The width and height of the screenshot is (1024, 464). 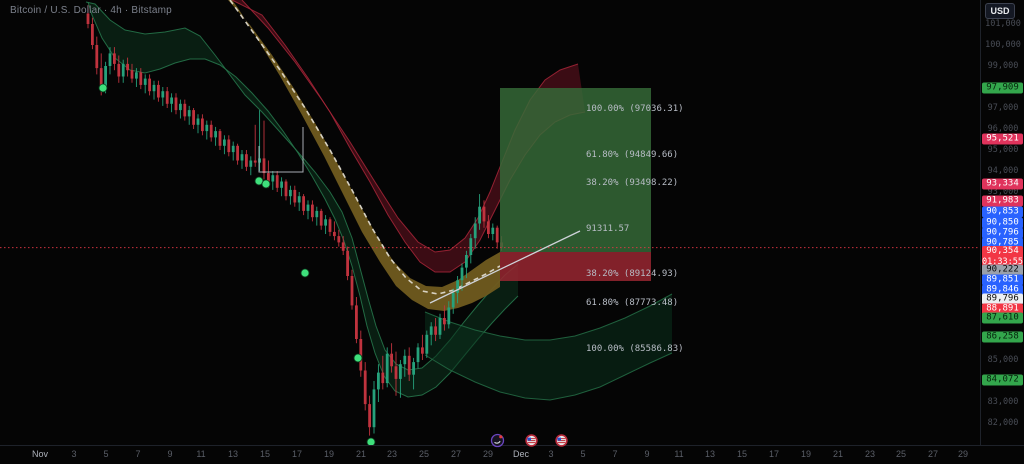 What do you see at coordinates (497, 440) in the screenshot?
I see `purple-swirl-event-icon` at bounding box center [497, 440].